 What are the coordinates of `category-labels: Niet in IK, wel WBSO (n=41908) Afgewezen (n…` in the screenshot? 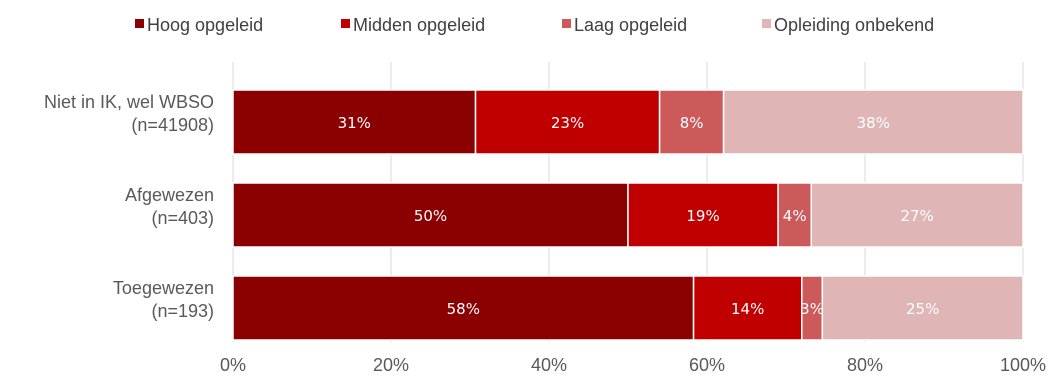 It's located at (129, 206).